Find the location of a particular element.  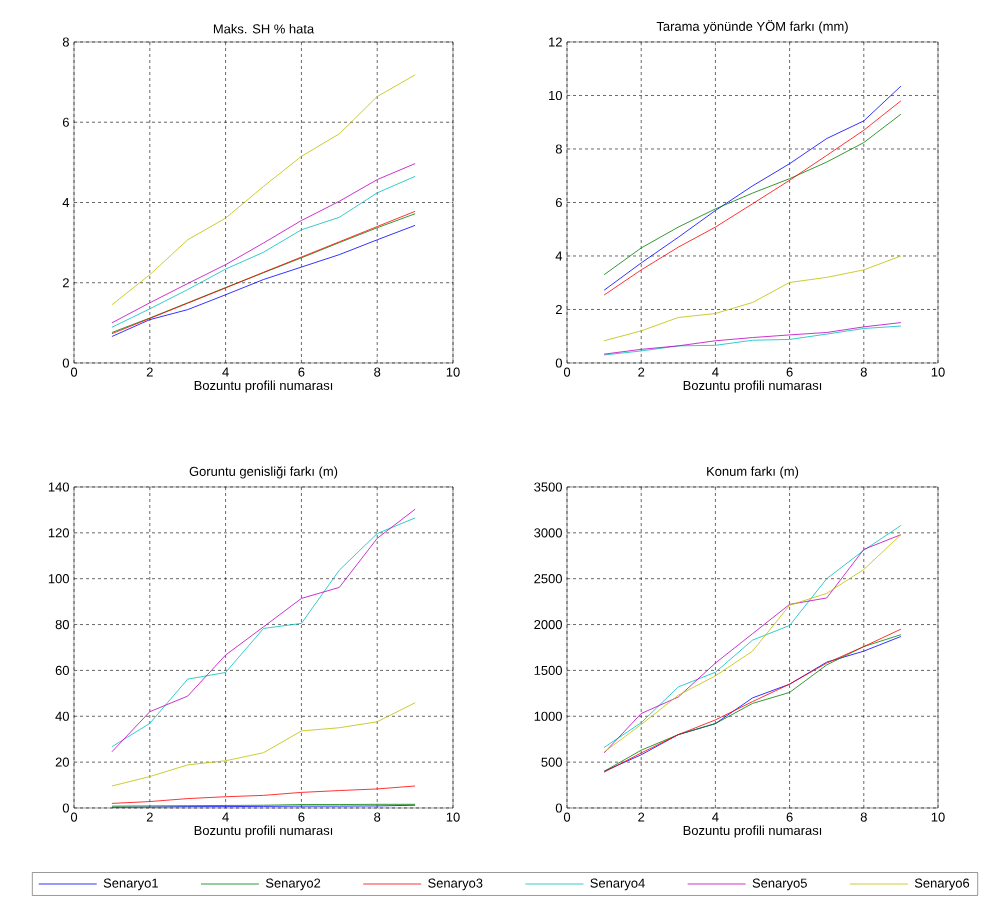

y-tick-label: 3000 is located at coordinates (548, 533).